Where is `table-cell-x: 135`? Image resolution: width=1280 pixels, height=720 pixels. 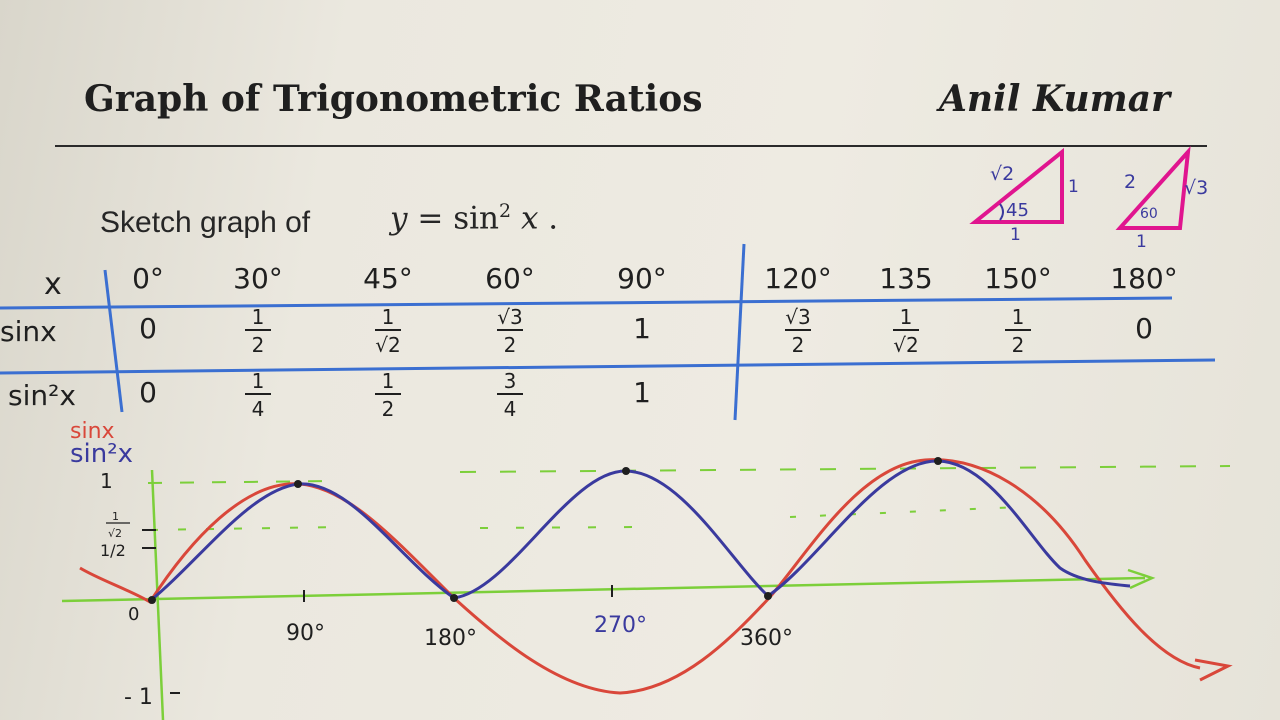
table-cell-x: 135 is located at coordinates (905, 278).